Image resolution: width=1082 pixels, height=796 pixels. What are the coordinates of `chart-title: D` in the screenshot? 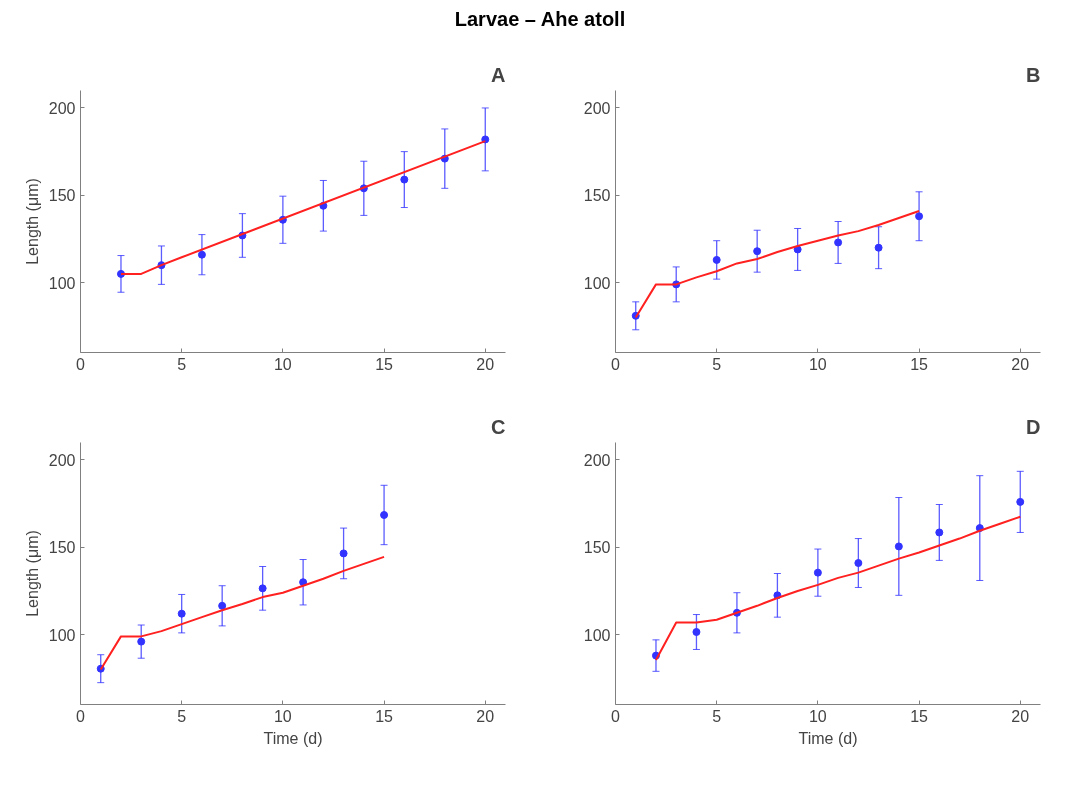 It's located at (1033, 426).